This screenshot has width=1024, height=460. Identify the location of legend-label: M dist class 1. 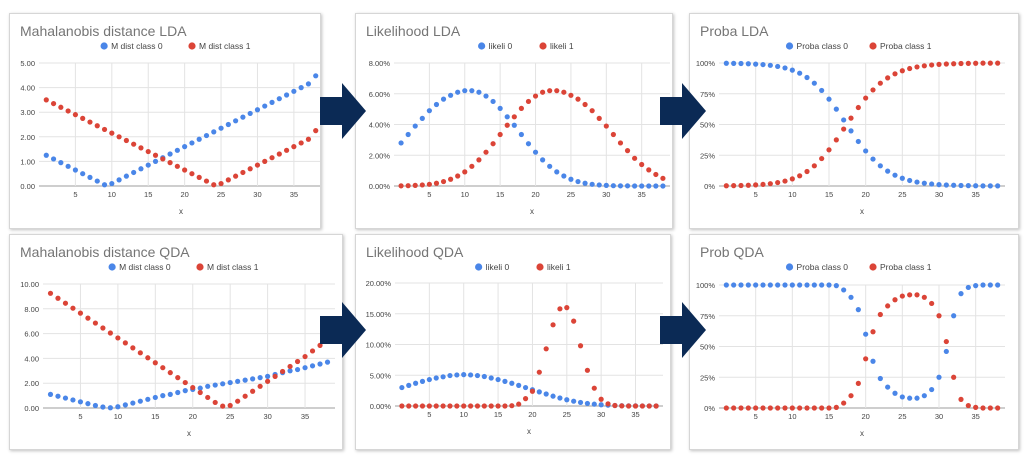
(233, 267).